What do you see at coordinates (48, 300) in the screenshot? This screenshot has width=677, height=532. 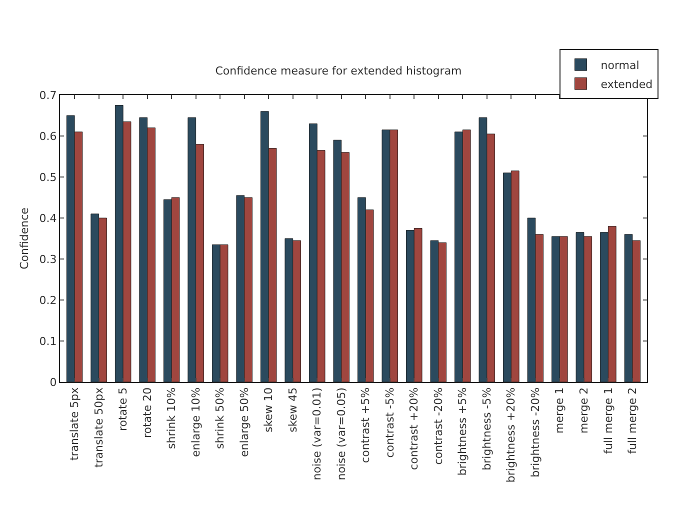 I see `y-tick-label: 0.2` at bounding box center [48, 300].